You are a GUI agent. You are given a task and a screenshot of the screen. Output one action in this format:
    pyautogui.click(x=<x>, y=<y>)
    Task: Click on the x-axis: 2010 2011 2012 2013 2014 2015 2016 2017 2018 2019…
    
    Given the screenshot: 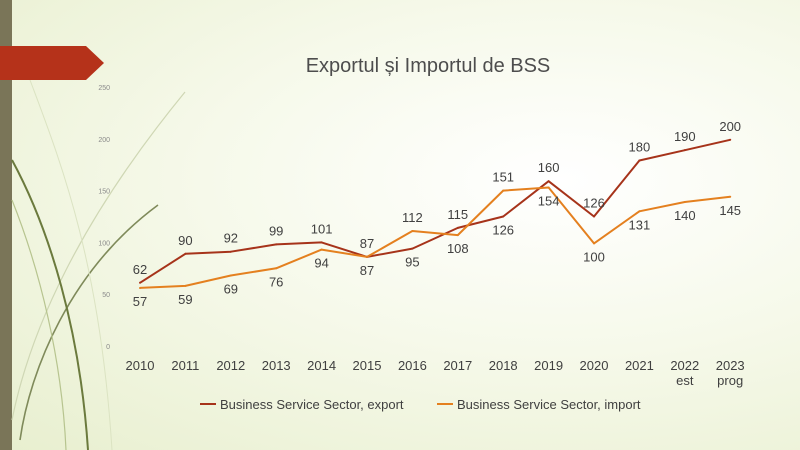 What is the action you would take?
    pyautogui.click(x=435, y=373)
    